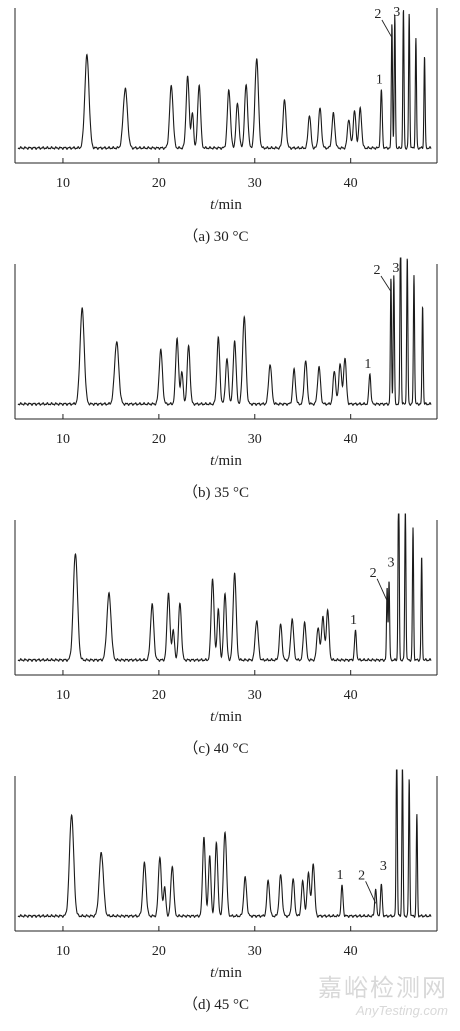 Image resolution: width=460 pixels, height=1031 pixels. Describe the element at coordinates (215, 748) in the screenshot. I see `panel-caption-c: （c) 40 °C` at that location.